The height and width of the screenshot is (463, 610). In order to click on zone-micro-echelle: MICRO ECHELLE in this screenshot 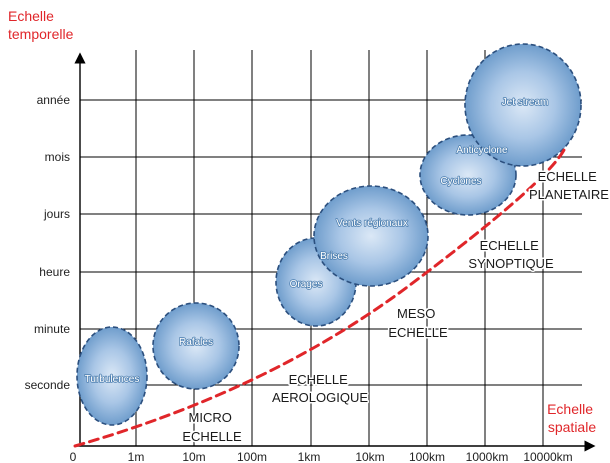, I will do `click(212, 427)`.